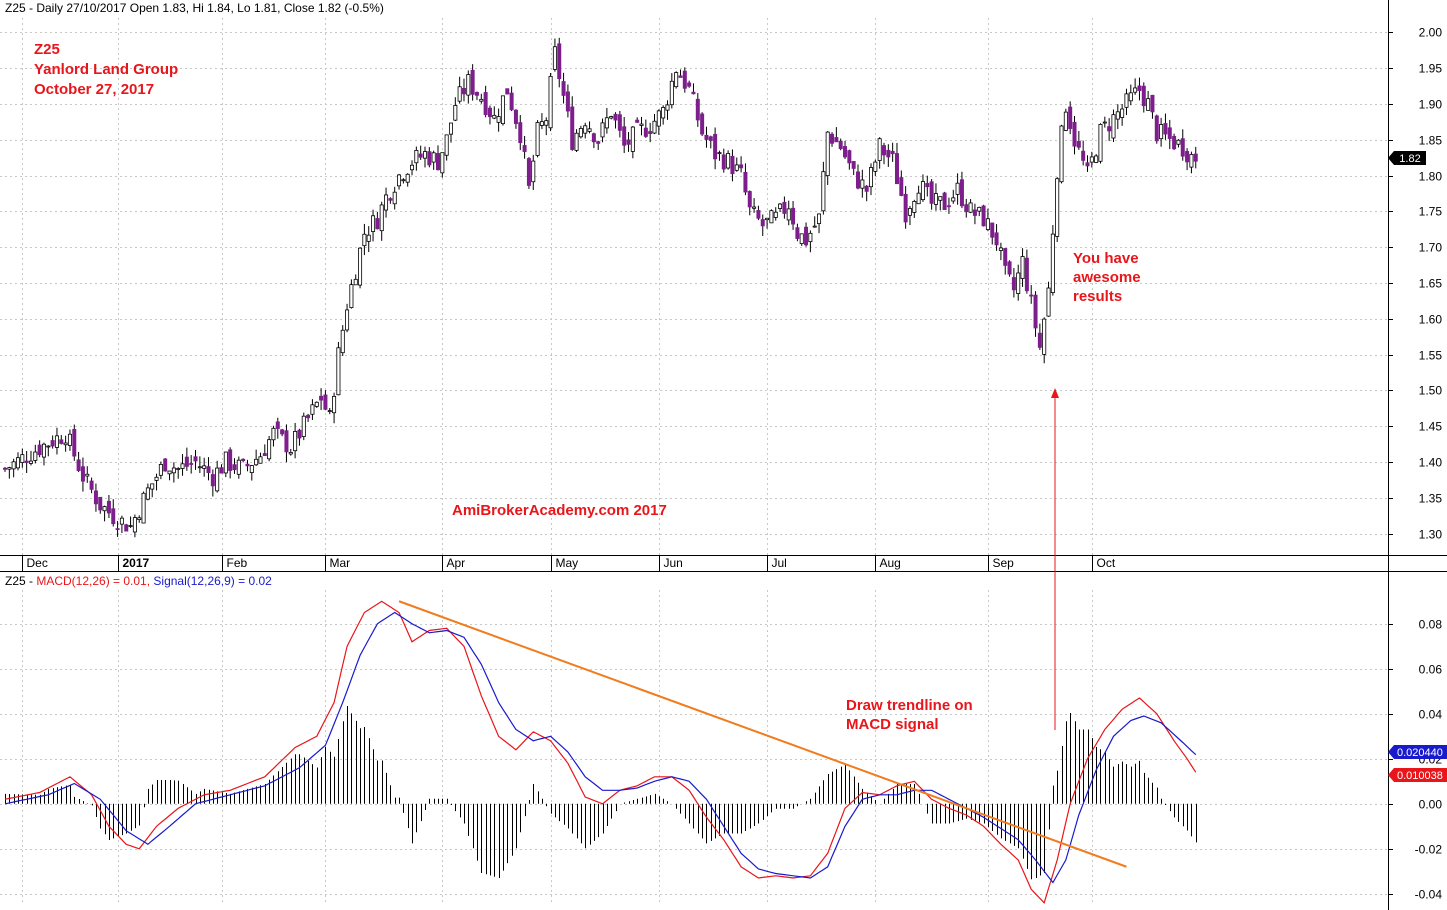 This screenshot has height=910, width=1447. I want to click on macd-value-label: 0.010038, so click(1417, 775).